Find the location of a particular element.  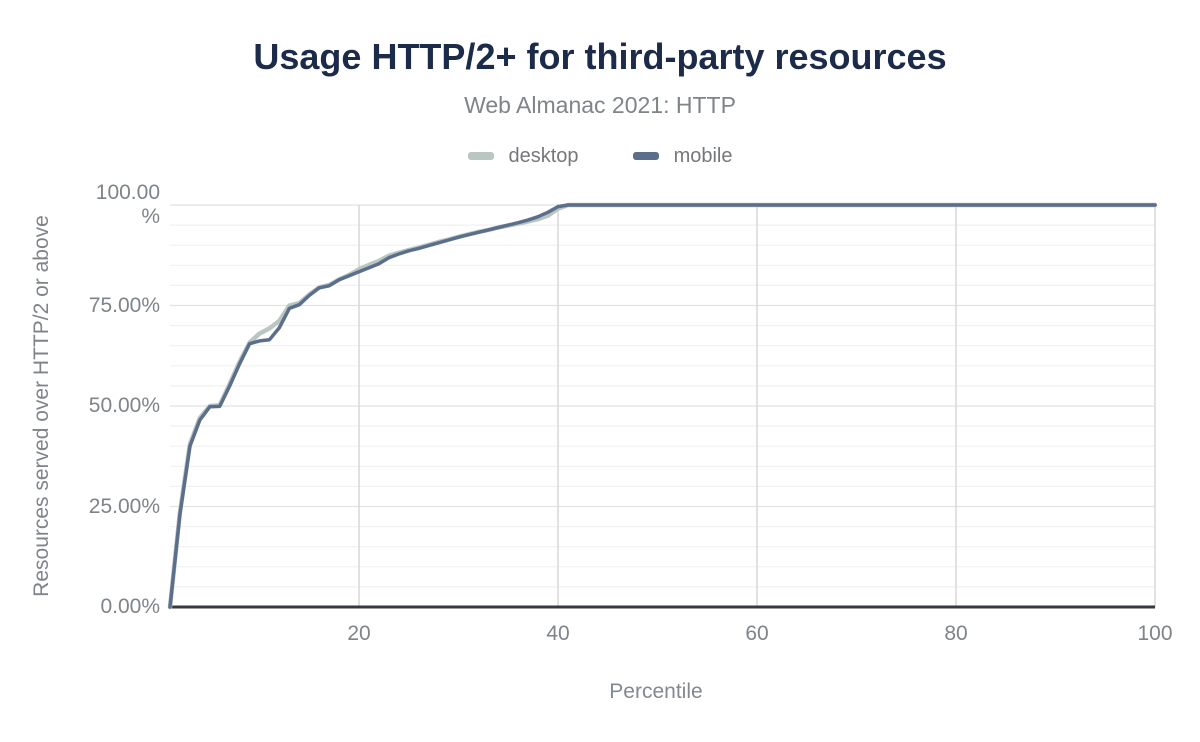

chart-title: Usage HTTP/2+ for third-party resources is located at coordinates (600, 56).